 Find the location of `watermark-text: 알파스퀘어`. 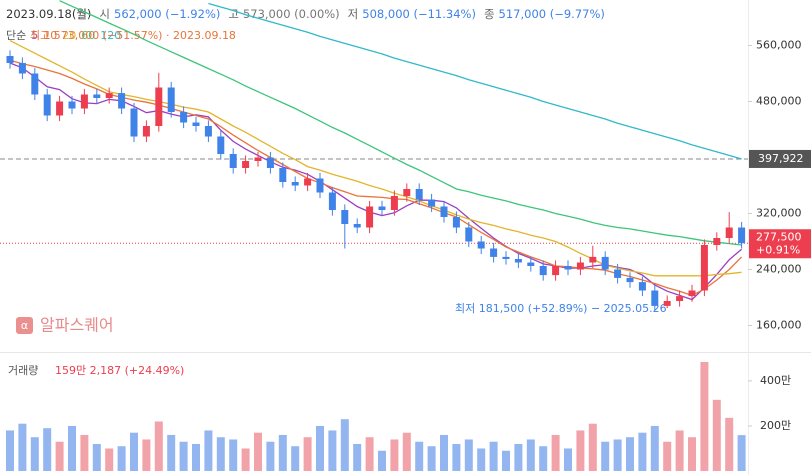

watermark-text: 알파스퀘어 is located at coordinates (77, 325).